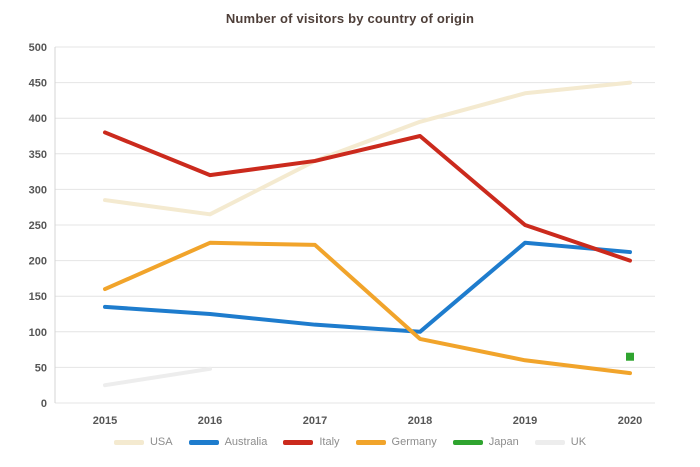  I want to click on x-tick-label: 2020, so click(630, 421).